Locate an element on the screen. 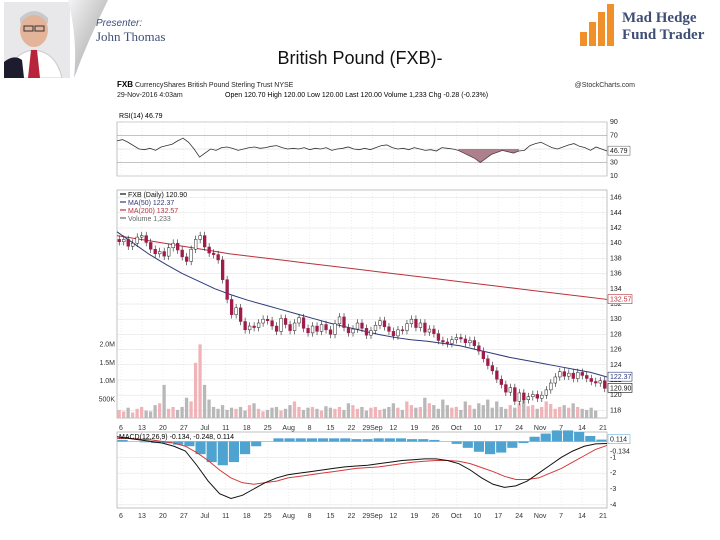 Image resolution: width=720 pixels, height=540 pixels. date-tick-label: Nov is located at coordinates (540, 428).